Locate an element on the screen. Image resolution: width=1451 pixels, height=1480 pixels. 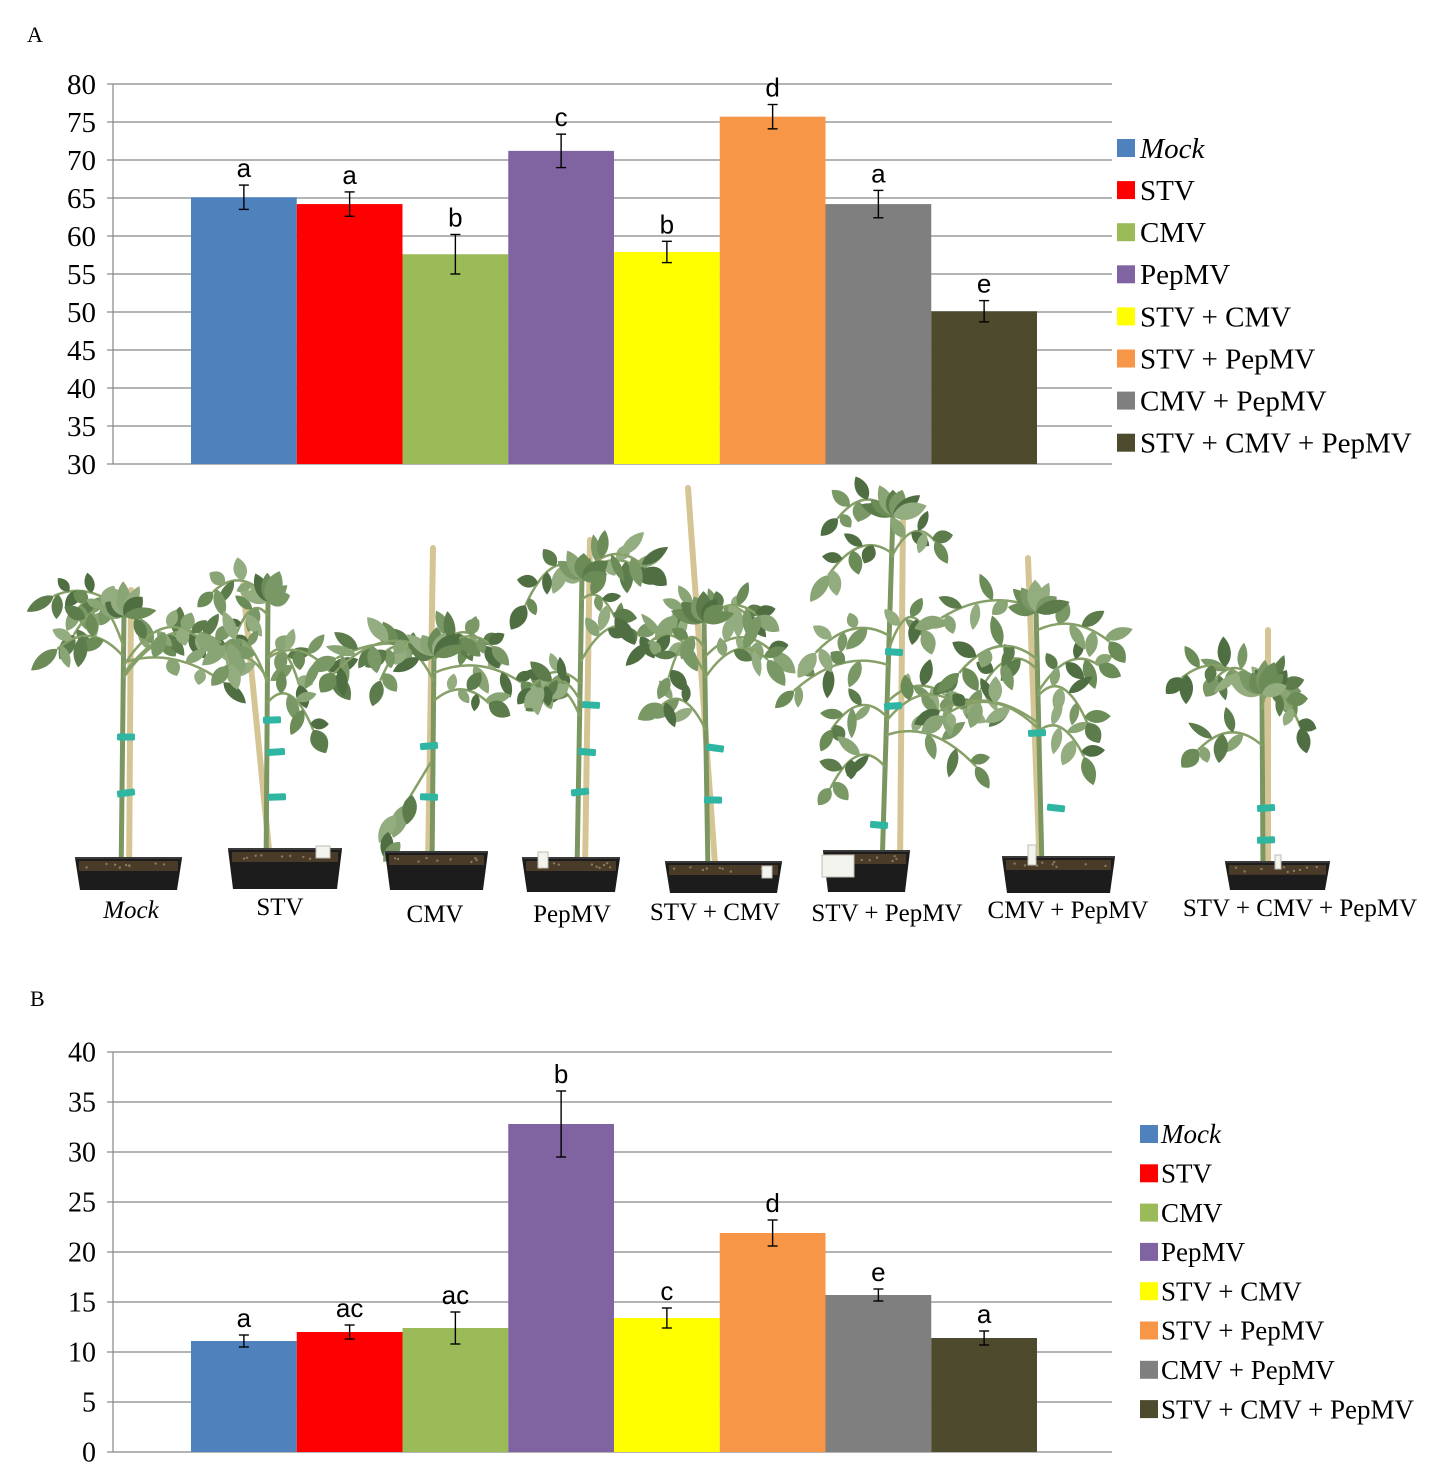
significance-letter: ac is located at coordinates (349, 1308).